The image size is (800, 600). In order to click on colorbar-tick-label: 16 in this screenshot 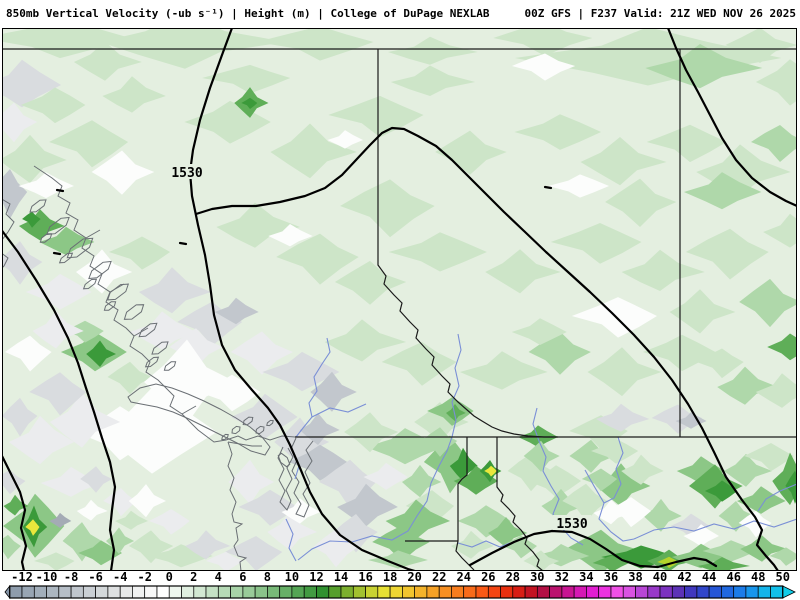, I will do `click(365, 577)`.